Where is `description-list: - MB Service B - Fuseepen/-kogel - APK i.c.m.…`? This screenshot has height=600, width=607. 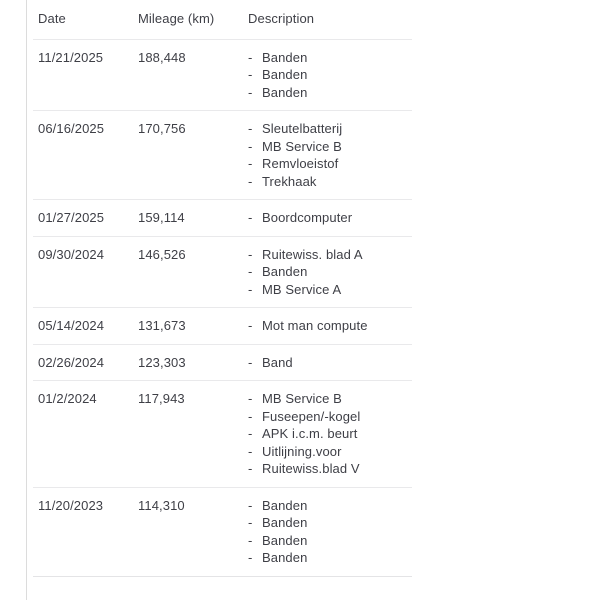
description-list: - MB Service B - Fuseepen/-kogel - APK i.c.m.… is located at coordinates (330, 434).